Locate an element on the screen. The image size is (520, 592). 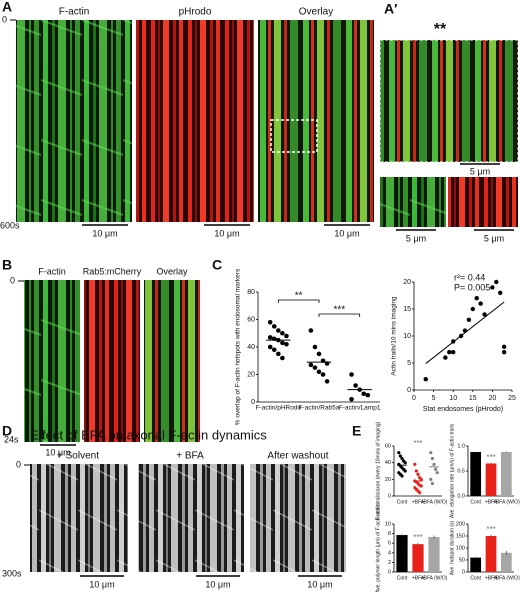
x-tick-label: +BFA is located at coordinates (418, 578).